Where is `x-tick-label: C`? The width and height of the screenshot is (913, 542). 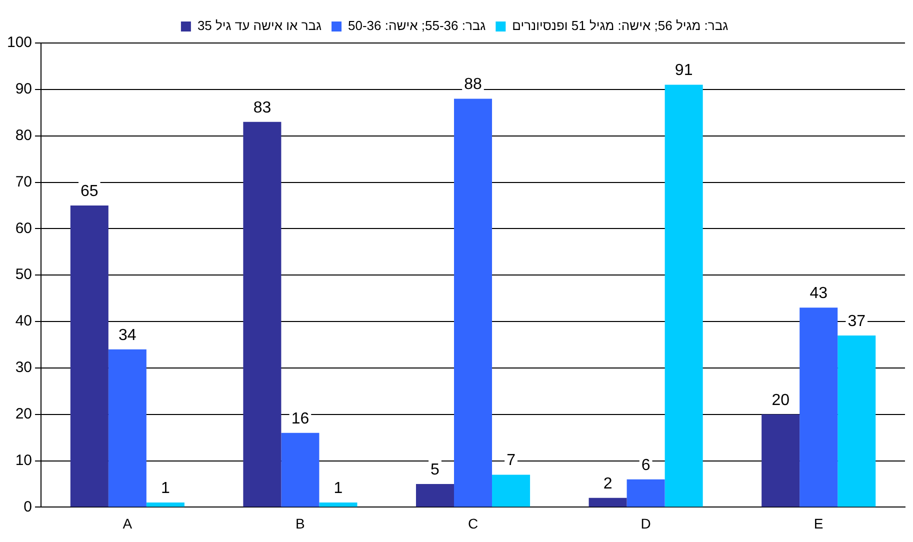 x-tick-label: C is located at coordinates (473, 523).